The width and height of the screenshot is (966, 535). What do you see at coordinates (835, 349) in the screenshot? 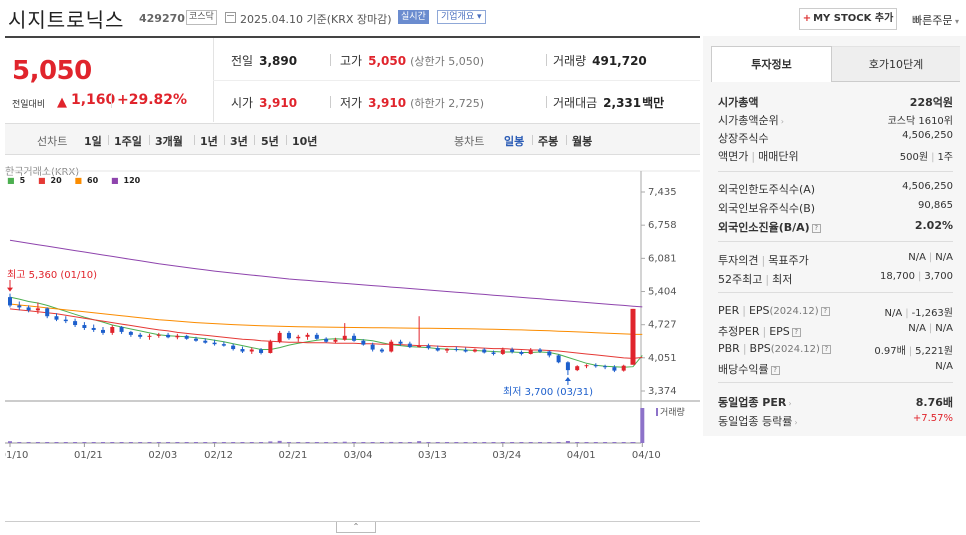
I see `pbr-bps-row: PBR | BPS(2024.12)? 0.97배 | 5,221원` at bounding box center [835, 349].